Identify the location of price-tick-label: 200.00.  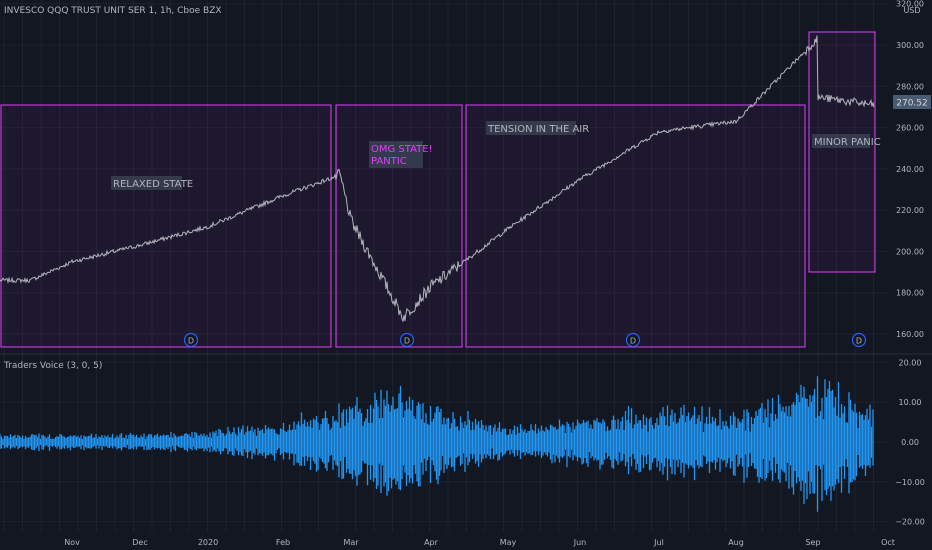
(910, 251).